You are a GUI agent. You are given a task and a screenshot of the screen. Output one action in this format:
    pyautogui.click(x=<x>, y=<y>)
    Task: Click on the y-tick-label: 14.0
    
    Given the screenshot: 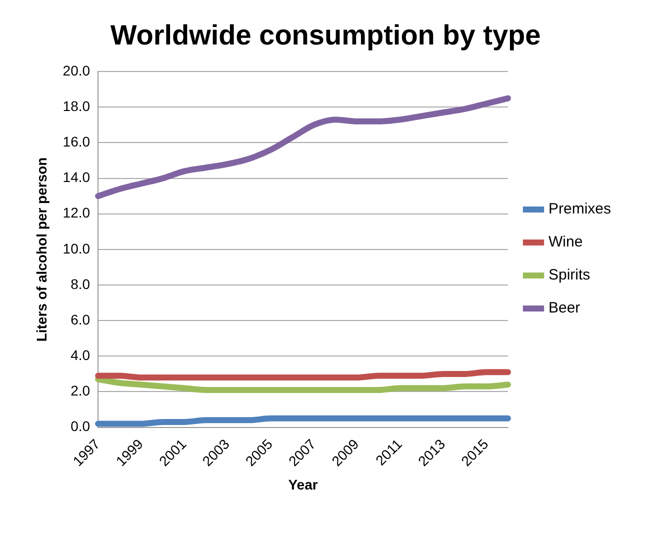 What is the action you would take?
    pyautogui.click(x=76, y=177)
    